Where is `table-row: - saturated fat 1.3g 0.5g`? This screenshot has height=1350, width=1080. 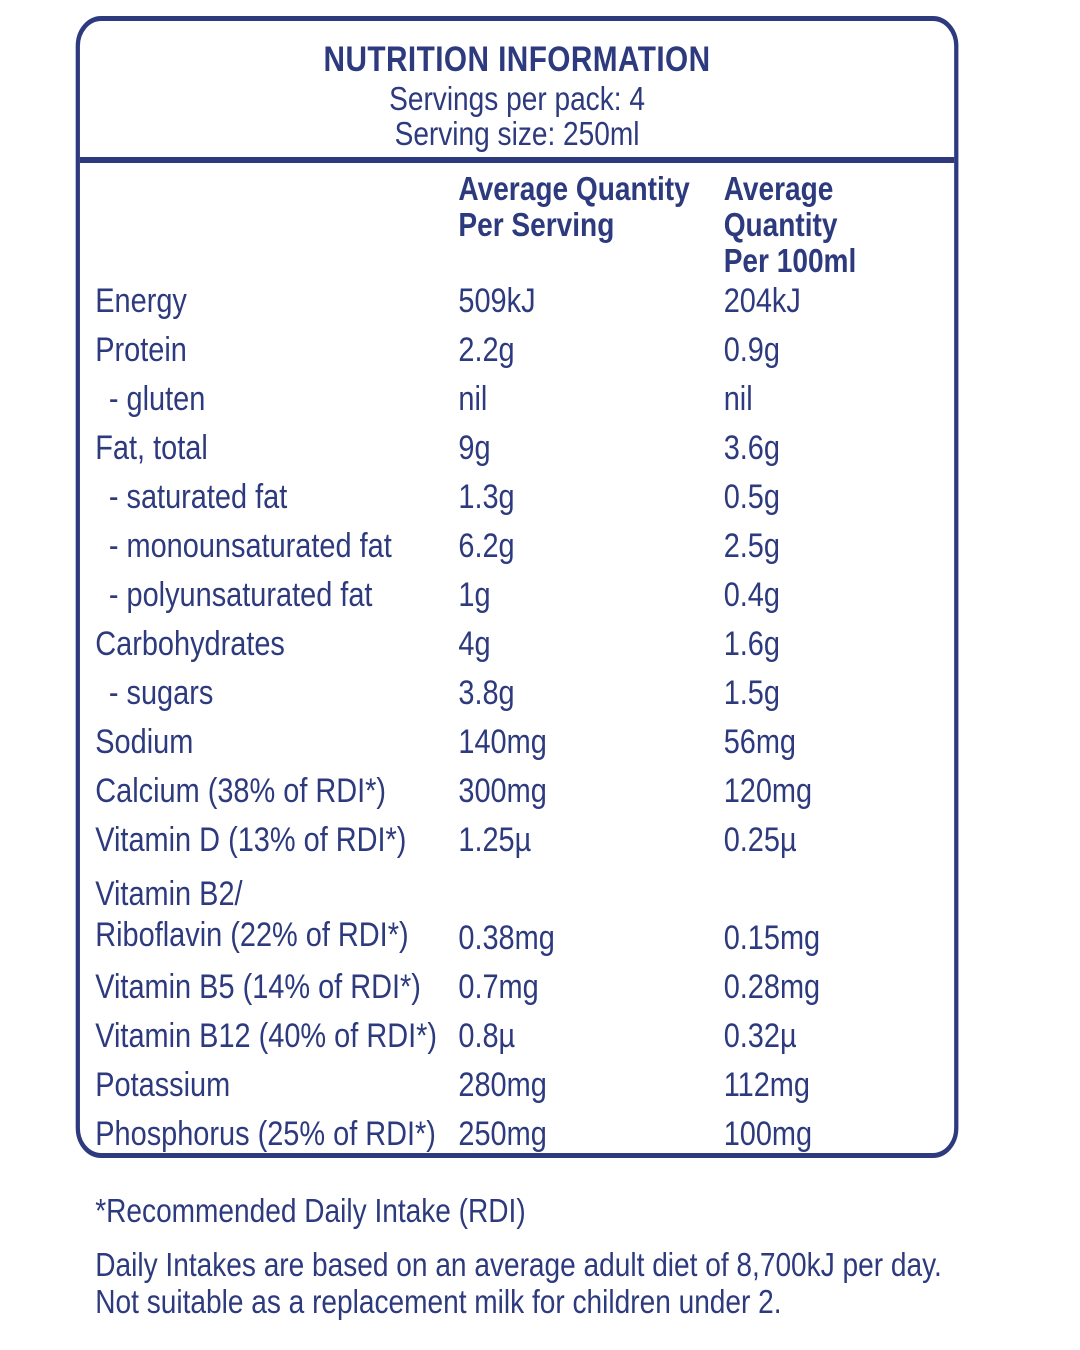 table-row: - saturated fat 1.3g 0.5g is located at coordinates (520, 499).